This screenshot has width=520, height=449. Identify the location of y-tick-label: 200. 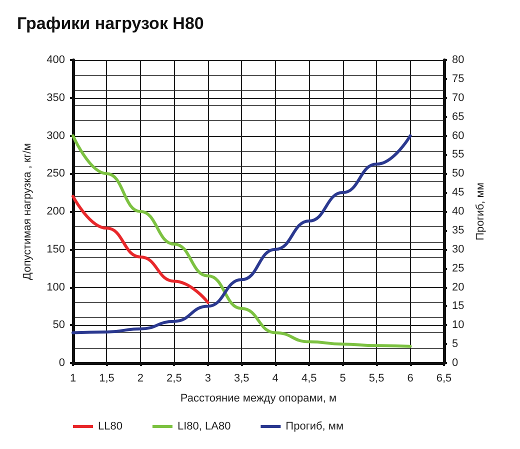
(55, 212).